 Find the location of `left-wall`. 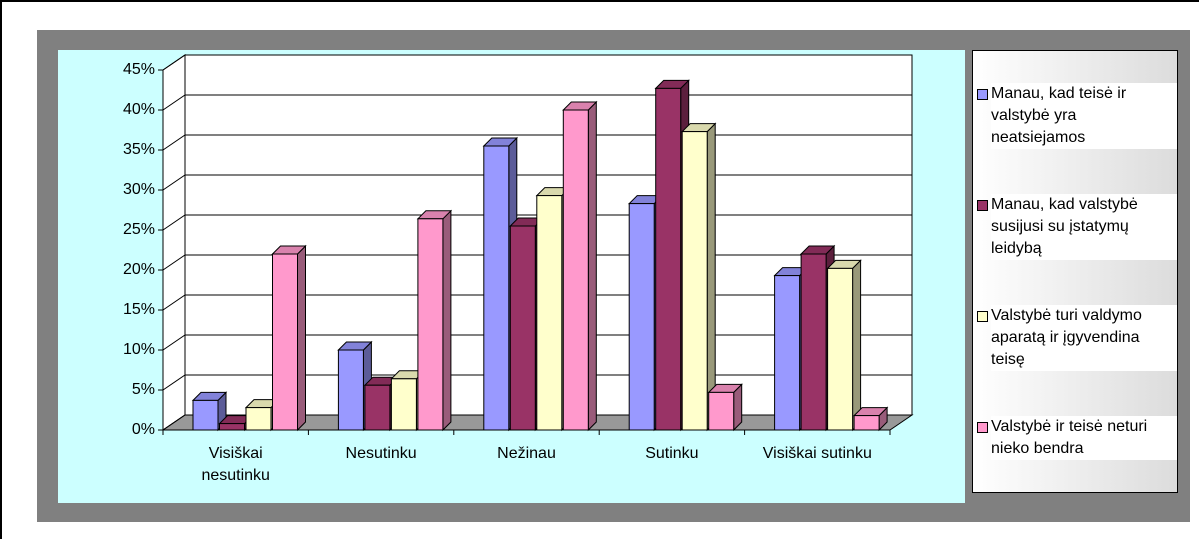

left-wall is located at coordinates (174, 242).